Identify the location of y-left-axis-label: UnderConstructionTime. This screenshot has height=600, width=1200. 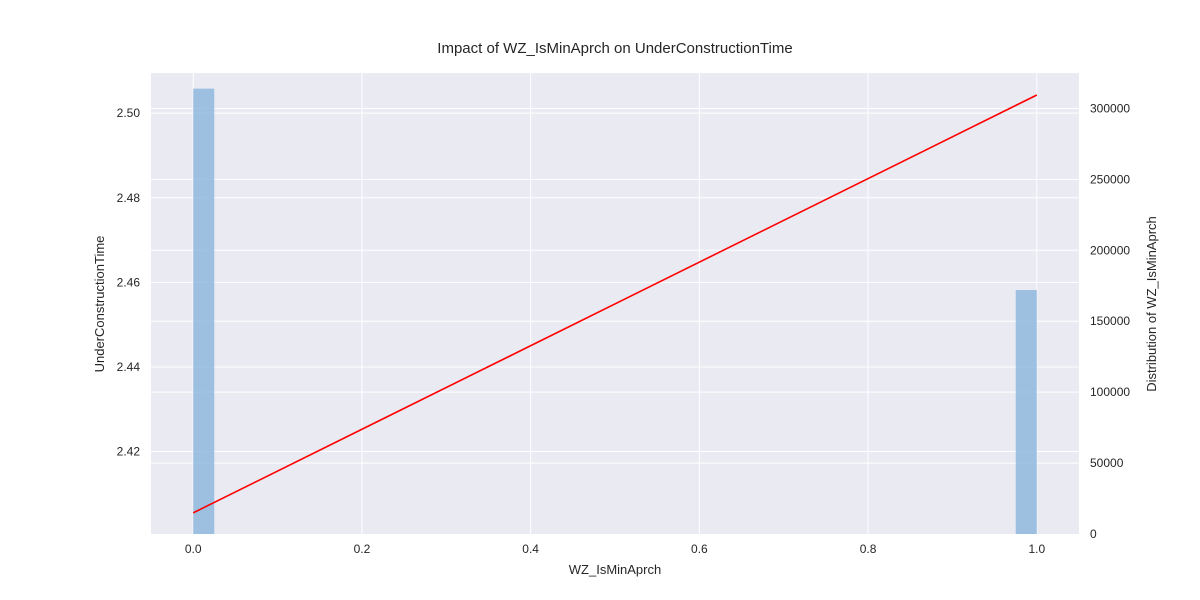
(99, 304).